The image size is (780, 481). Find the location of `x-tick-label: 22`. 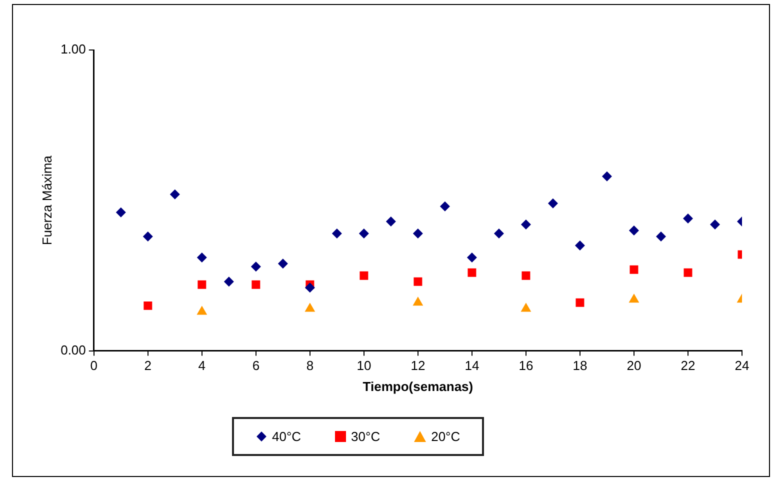

x-tick-label: 22 is located at coordinates (688, 366).